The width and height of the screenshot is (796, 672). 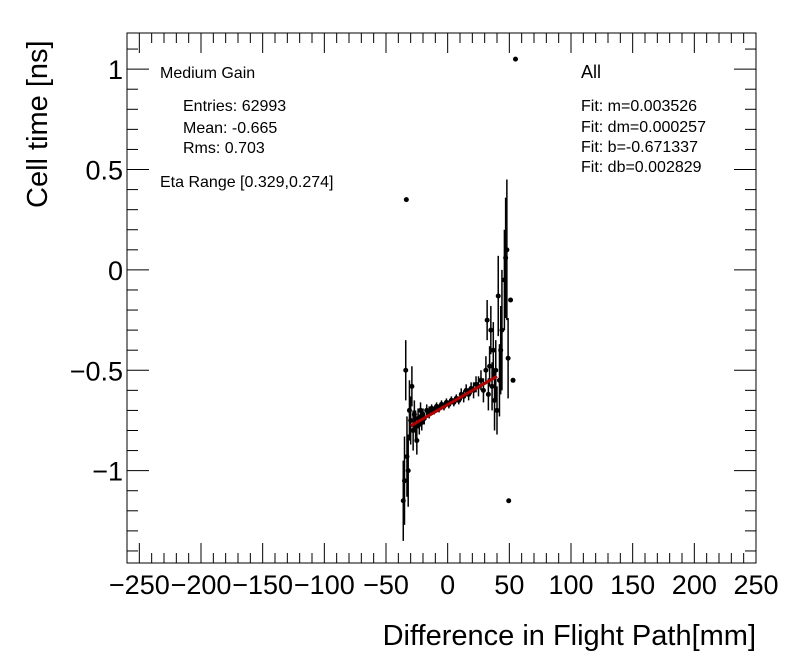 I want to click on x-tick-label: 250, so click(x=755, y=585).